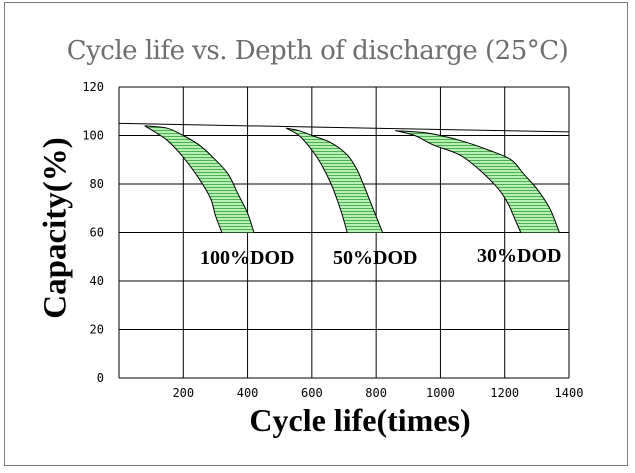 Image resolution: width=635 pixels, height=473 pixels. I want to click on dod-label: 100%DOD, so click(247, 258).